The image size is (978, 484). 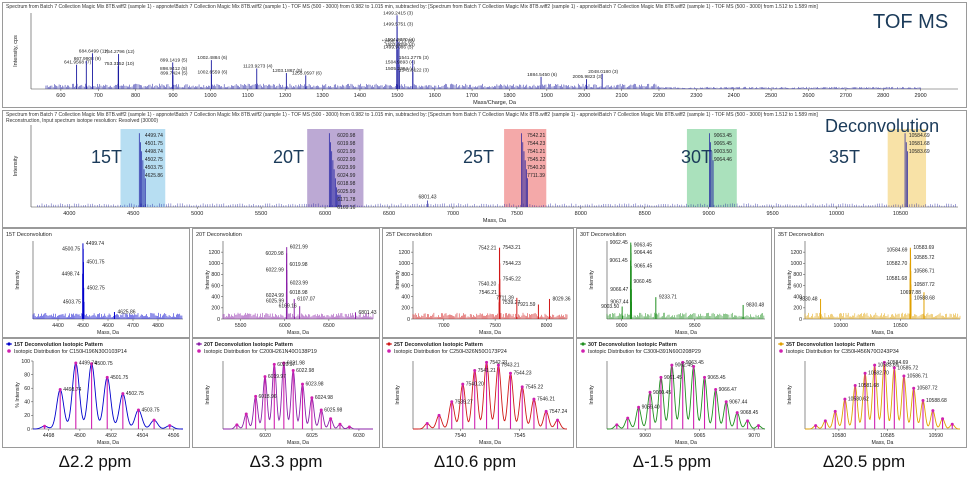 What do you see at coordinates (27, 403) in the screenshot?
I see `y-tick-label: 40` at bounding box center [27, 403].